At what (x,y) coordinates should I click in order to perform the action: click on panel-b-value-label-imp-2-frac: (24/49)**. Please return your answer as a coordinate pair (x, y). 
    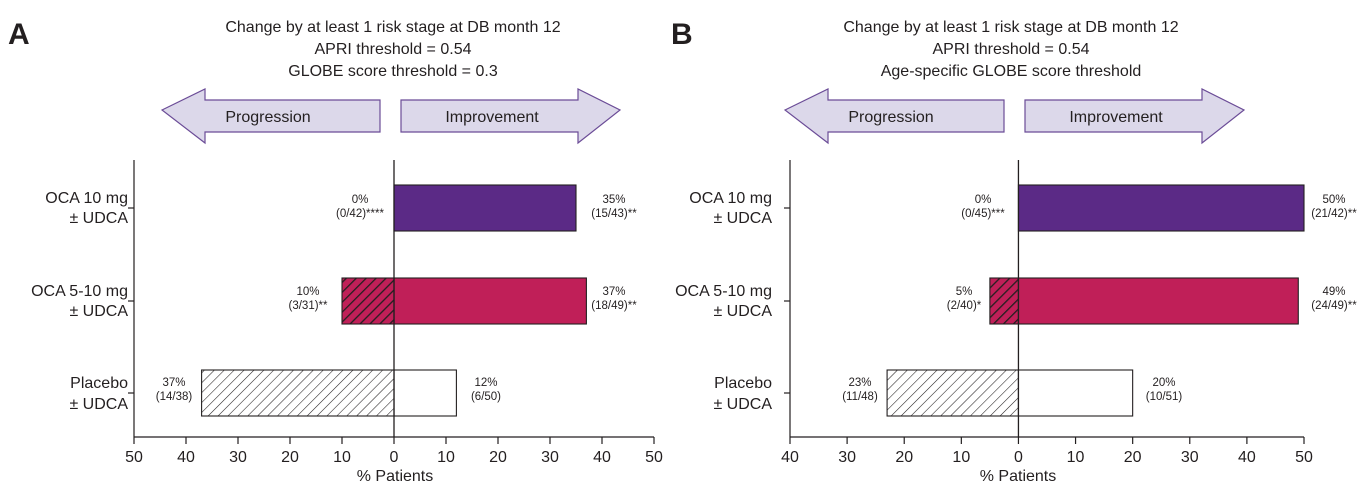
    Looking at the image, I should click on (1334, 306).